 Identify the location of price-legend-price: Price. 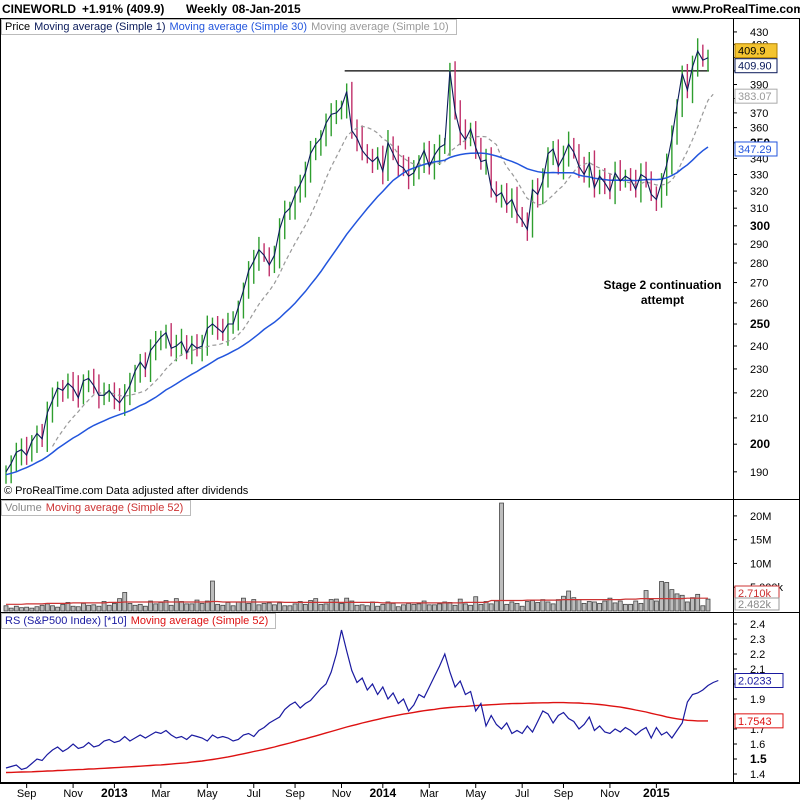
(18, 27).